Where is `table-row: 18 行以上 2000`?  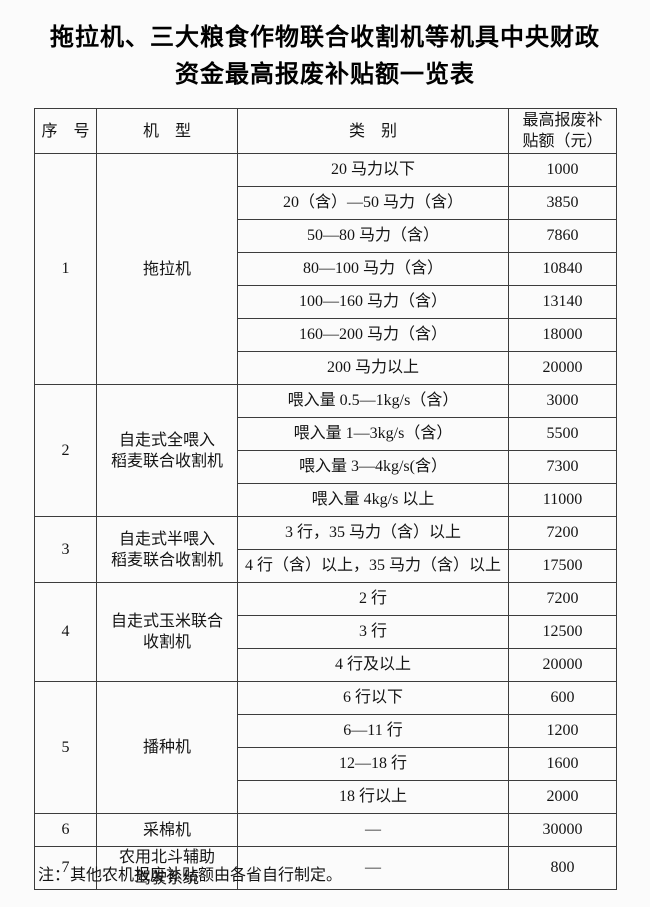
table-row: 18 行以上 2000 is located at coordinates (326, 797).